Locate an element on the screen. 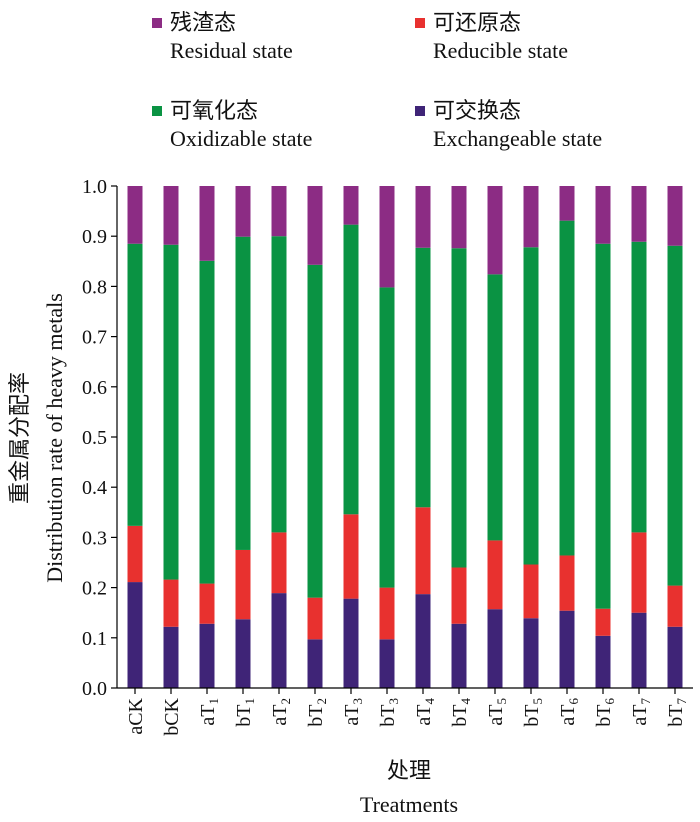  bar-segment-residual-aT4 is located at coordinates (423, 217).